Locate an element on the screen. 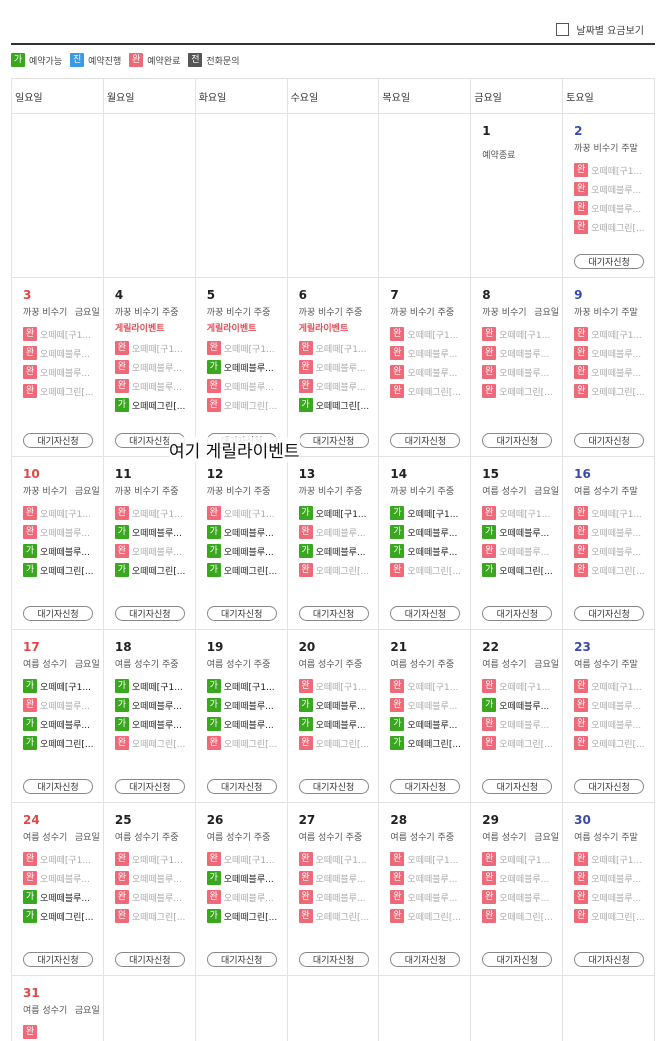 This screenshot has width=666, height=1041. season-label: 까꿍 비수기 주중 is located at coordinates (430, 492).